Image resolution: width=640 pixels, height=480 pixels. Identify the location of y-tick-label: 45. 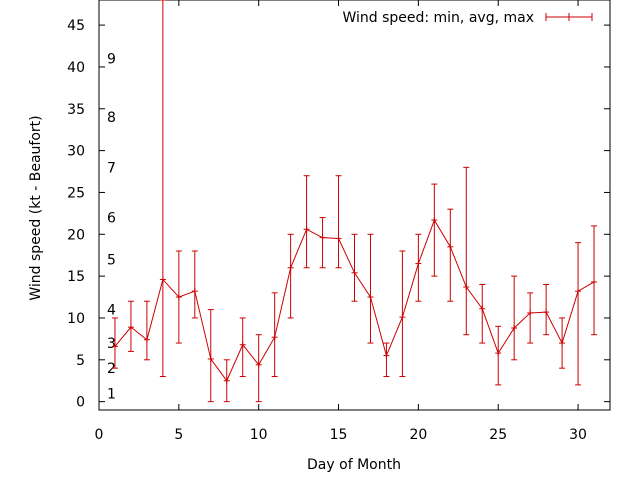
(76, 26).